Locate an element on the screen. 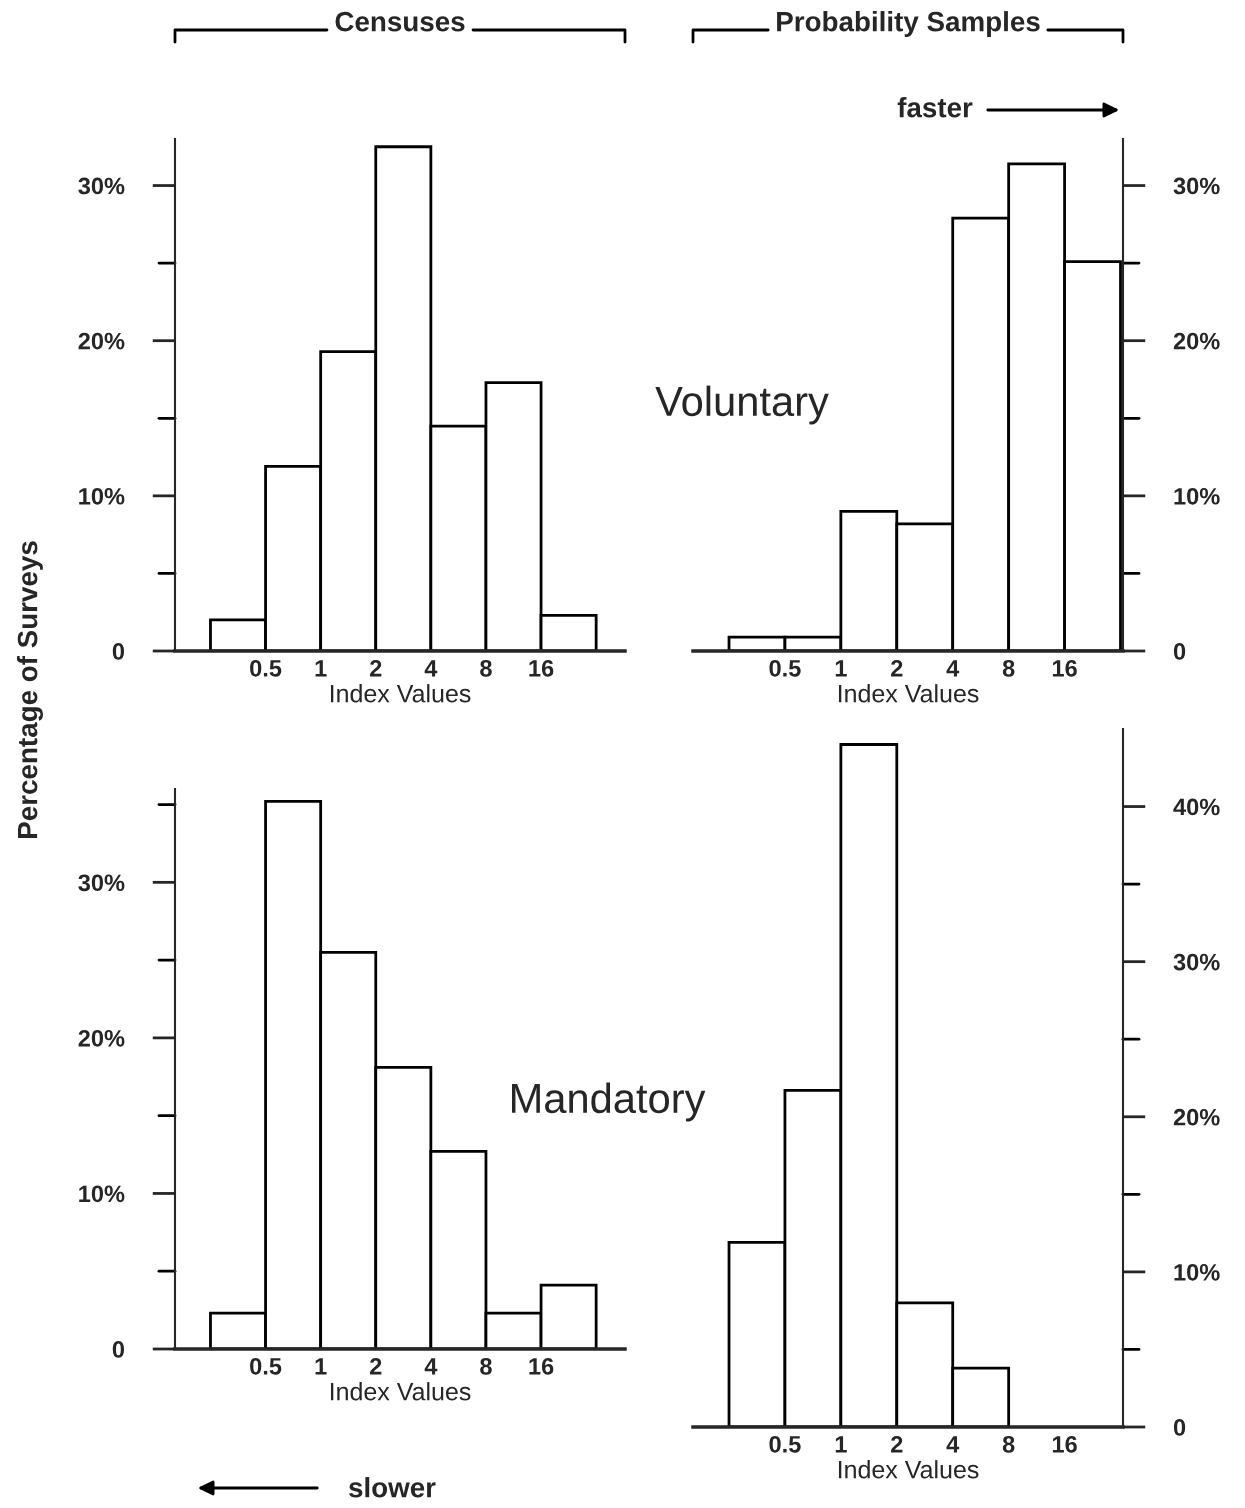 The width and height of the screenshot is (1245, 1508). annotation: Mandatory is located at coordinates (609, 1102).